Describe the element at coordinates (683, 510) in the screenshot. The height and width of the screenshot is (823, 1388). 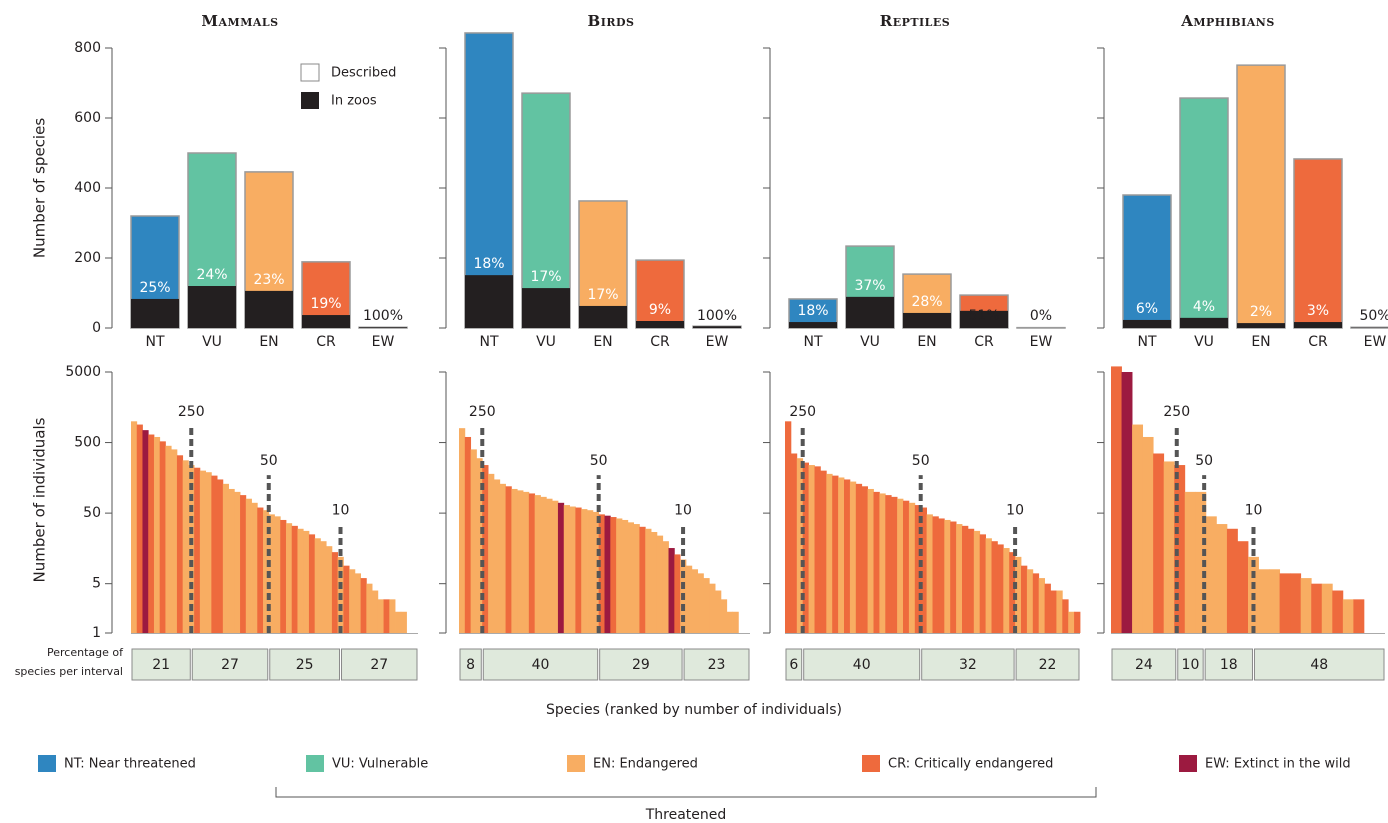
I see `threshold-label: 10` at that location.